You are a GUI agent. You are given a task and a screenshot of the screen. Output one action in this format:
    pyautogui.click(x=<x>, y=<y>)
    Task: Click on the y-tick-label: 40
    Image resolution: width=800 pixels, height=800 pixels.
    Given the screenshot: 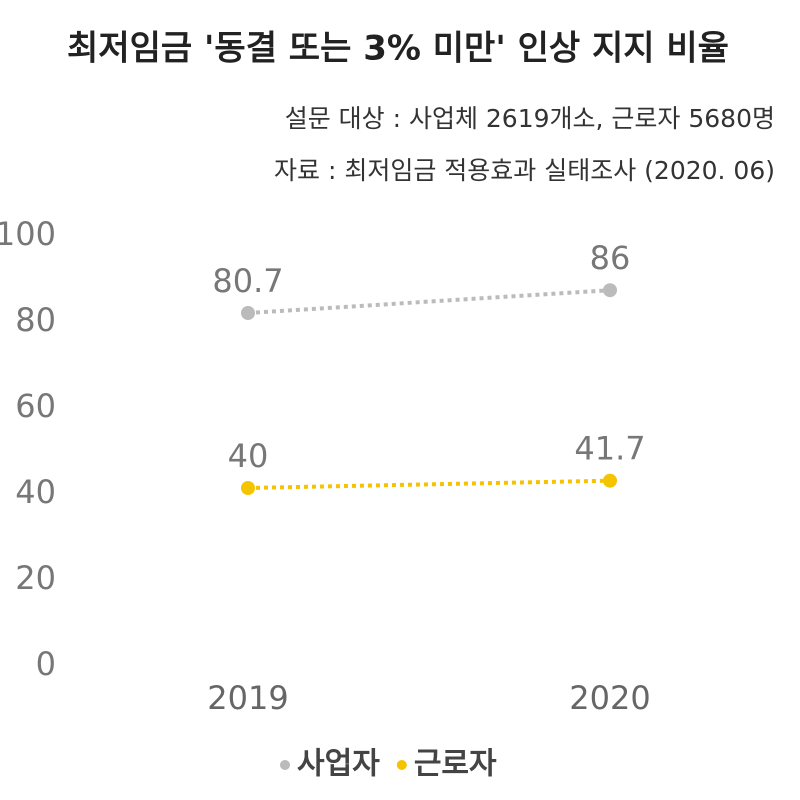 What is the action you would take?
    pyautogui.click(x=35, y=492)
    